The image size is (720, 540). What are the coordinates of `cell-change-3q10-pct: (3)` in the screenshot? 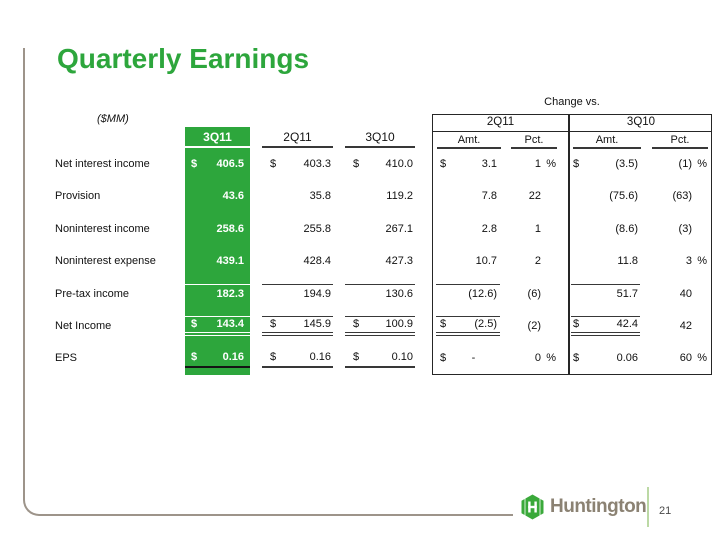 It's located at (679, 229).